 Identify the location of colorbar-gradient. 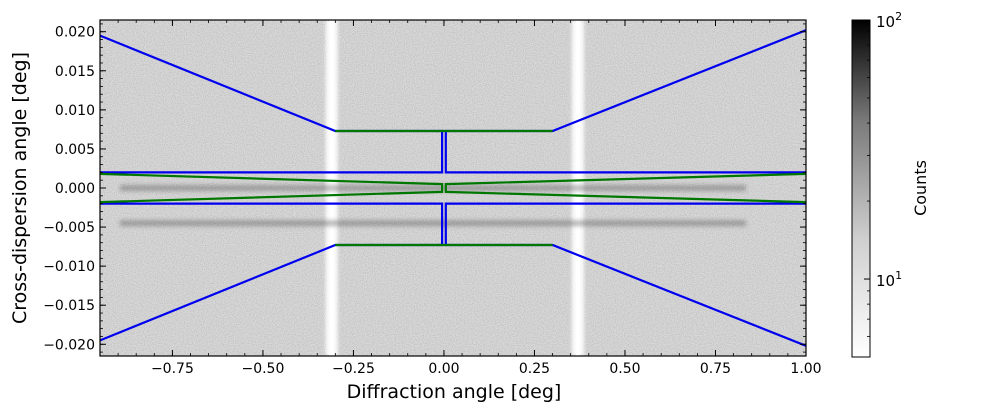
(861, 188).